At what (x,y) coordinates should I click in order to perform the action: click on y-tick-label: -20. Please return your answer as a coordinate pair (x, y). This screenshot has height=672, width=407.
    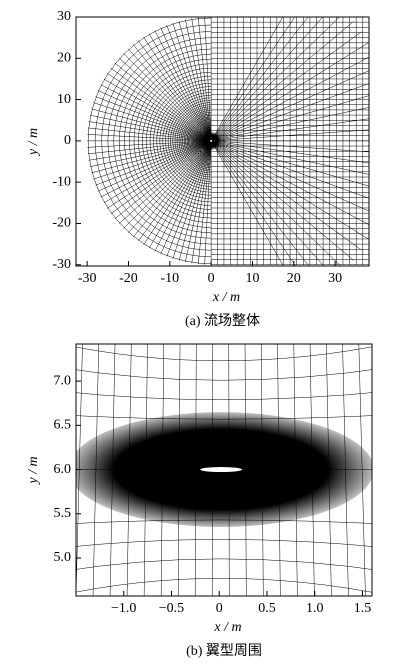
    Looking at the image, I should click on (61, 223).